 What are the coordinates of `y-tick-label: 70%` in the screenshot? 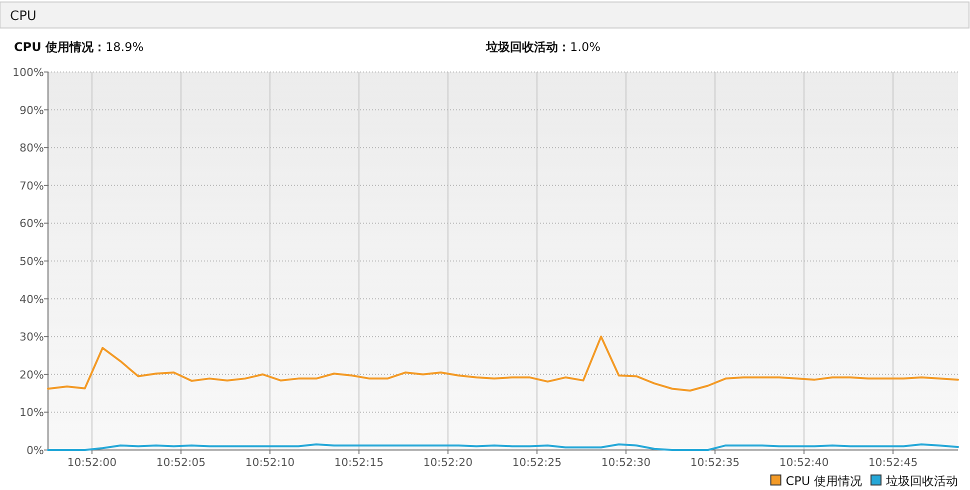 It's located at (32, 185).